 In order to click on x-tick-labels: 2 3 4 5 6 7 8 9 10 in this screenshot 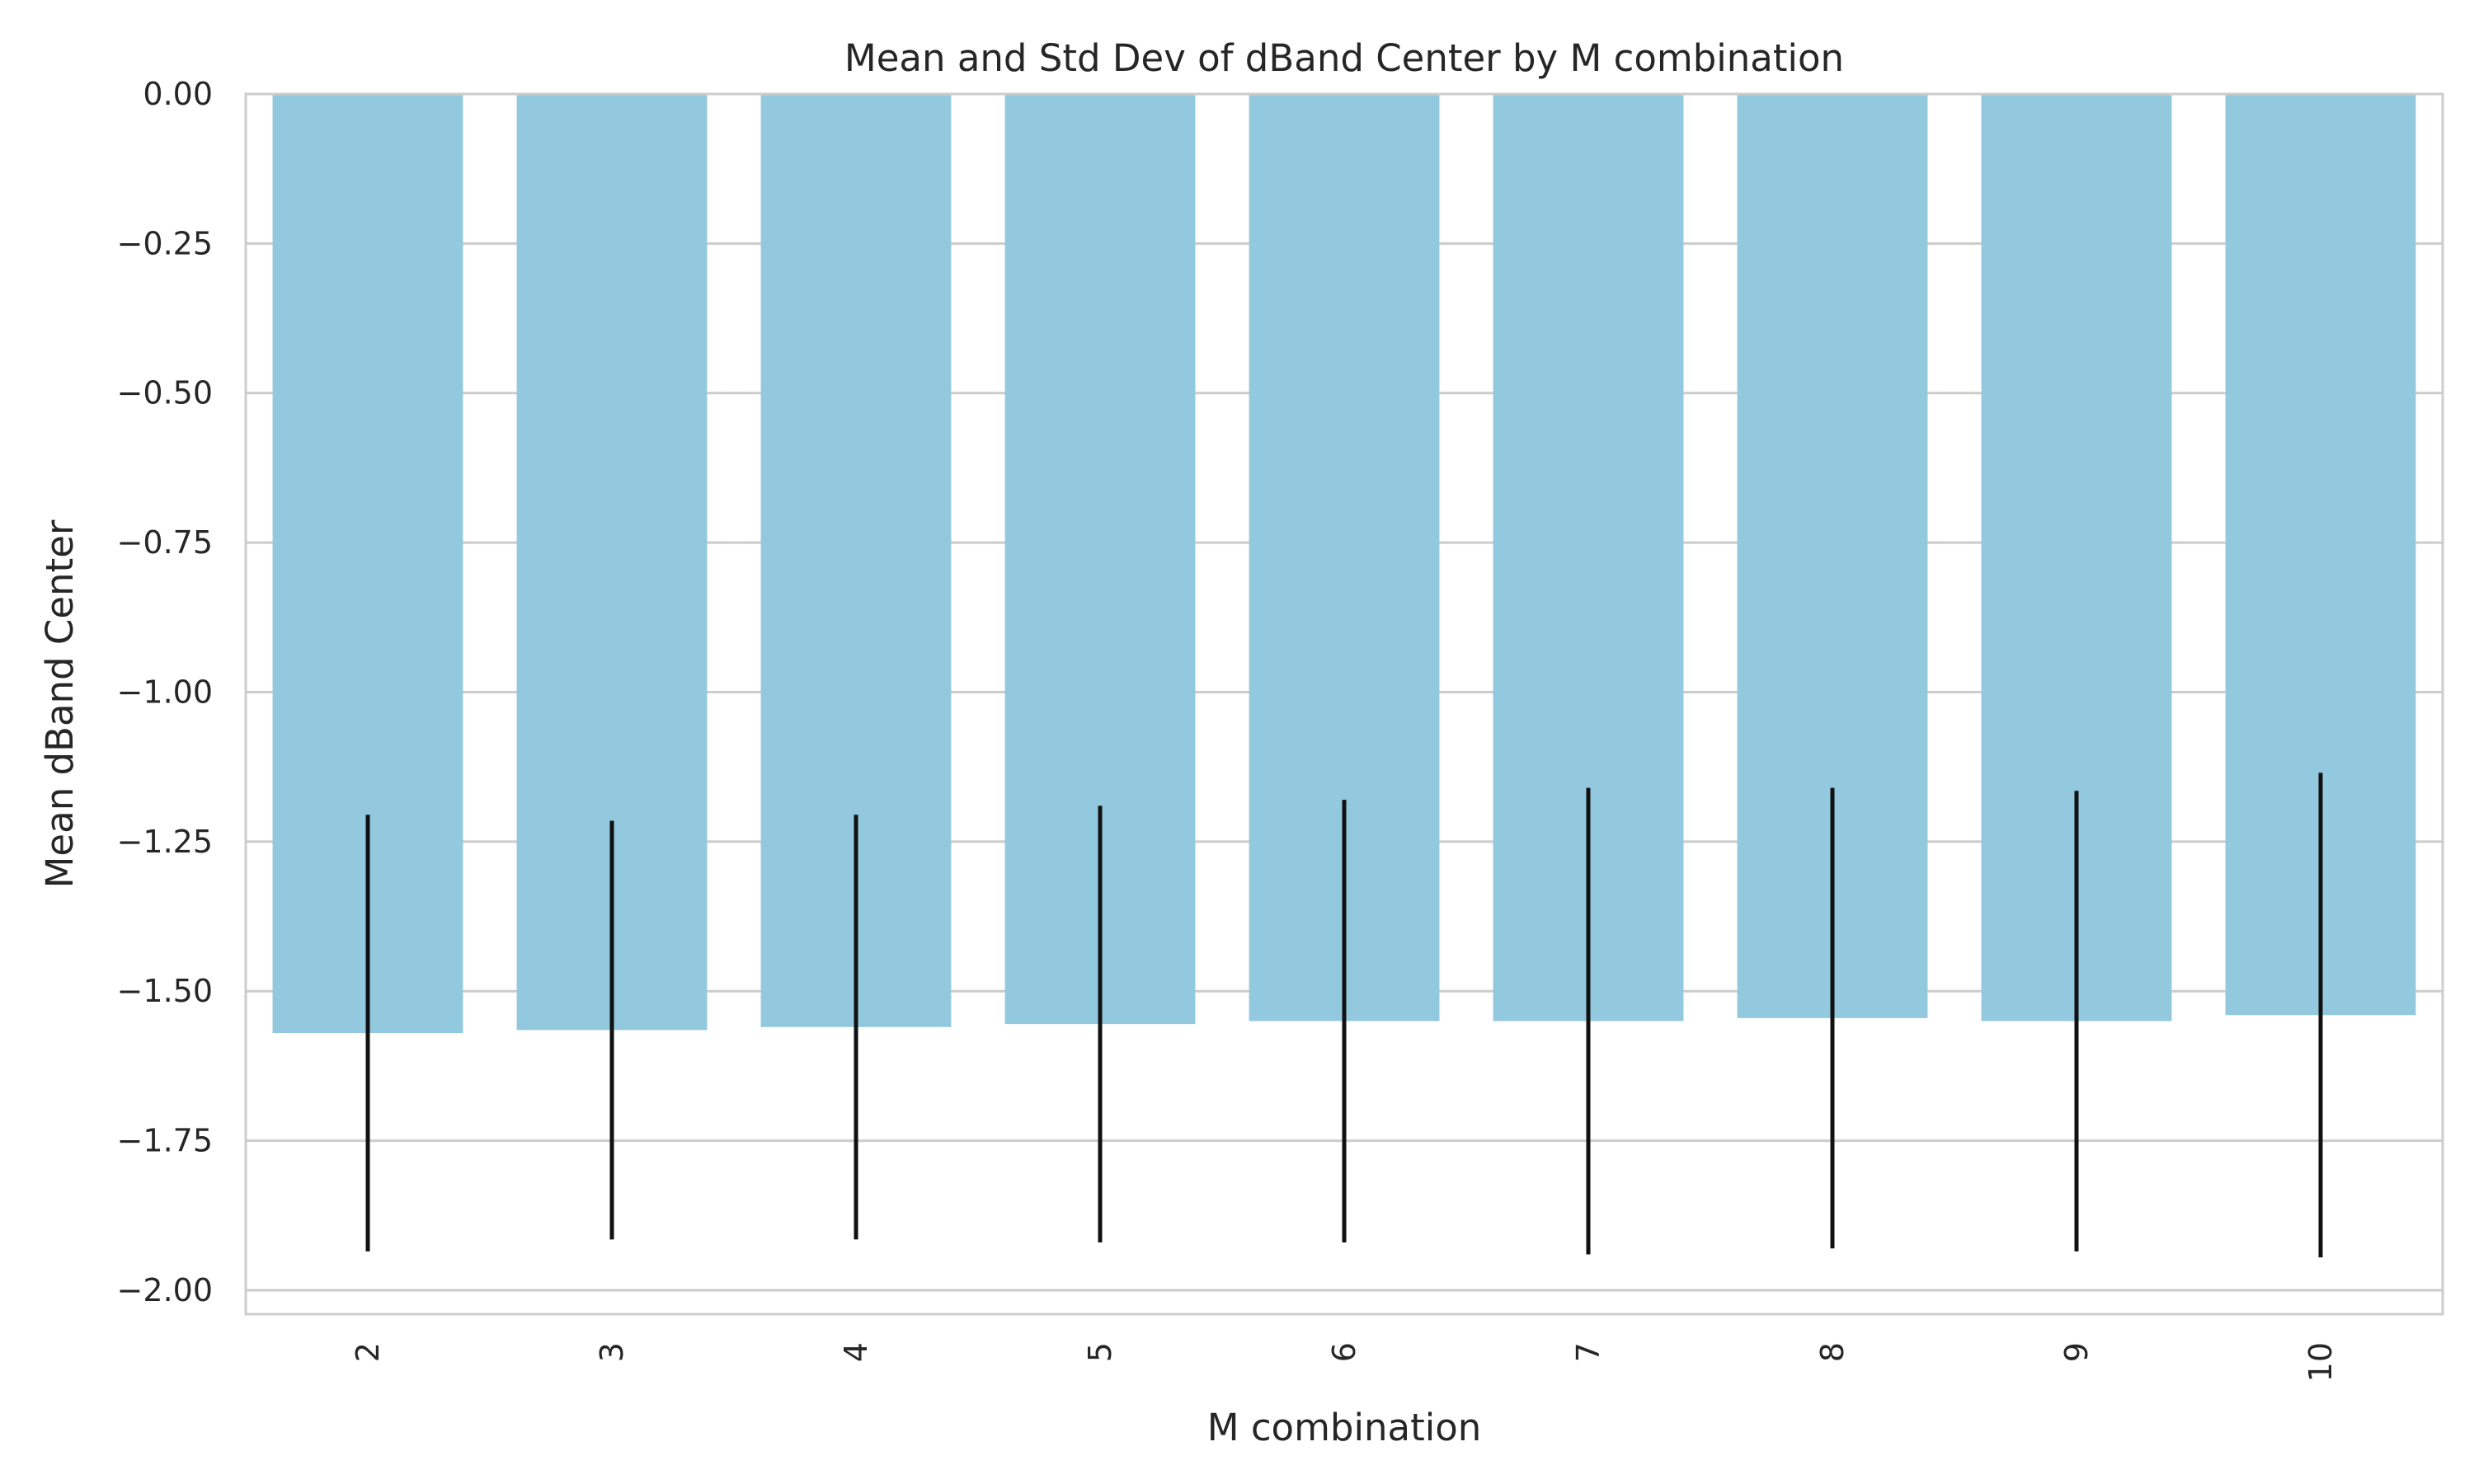, I will do `click(1344, 1362)`.